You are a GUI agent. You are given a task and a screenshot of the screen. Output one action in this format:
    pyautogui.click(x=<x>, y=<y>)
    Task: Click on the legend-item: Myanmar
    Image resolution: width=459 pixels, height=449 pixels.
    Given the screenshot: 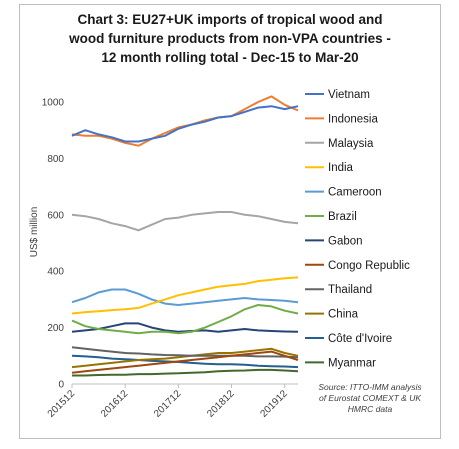 What is the action you would take?
    pyautogui.click(x=340, y=363)
    